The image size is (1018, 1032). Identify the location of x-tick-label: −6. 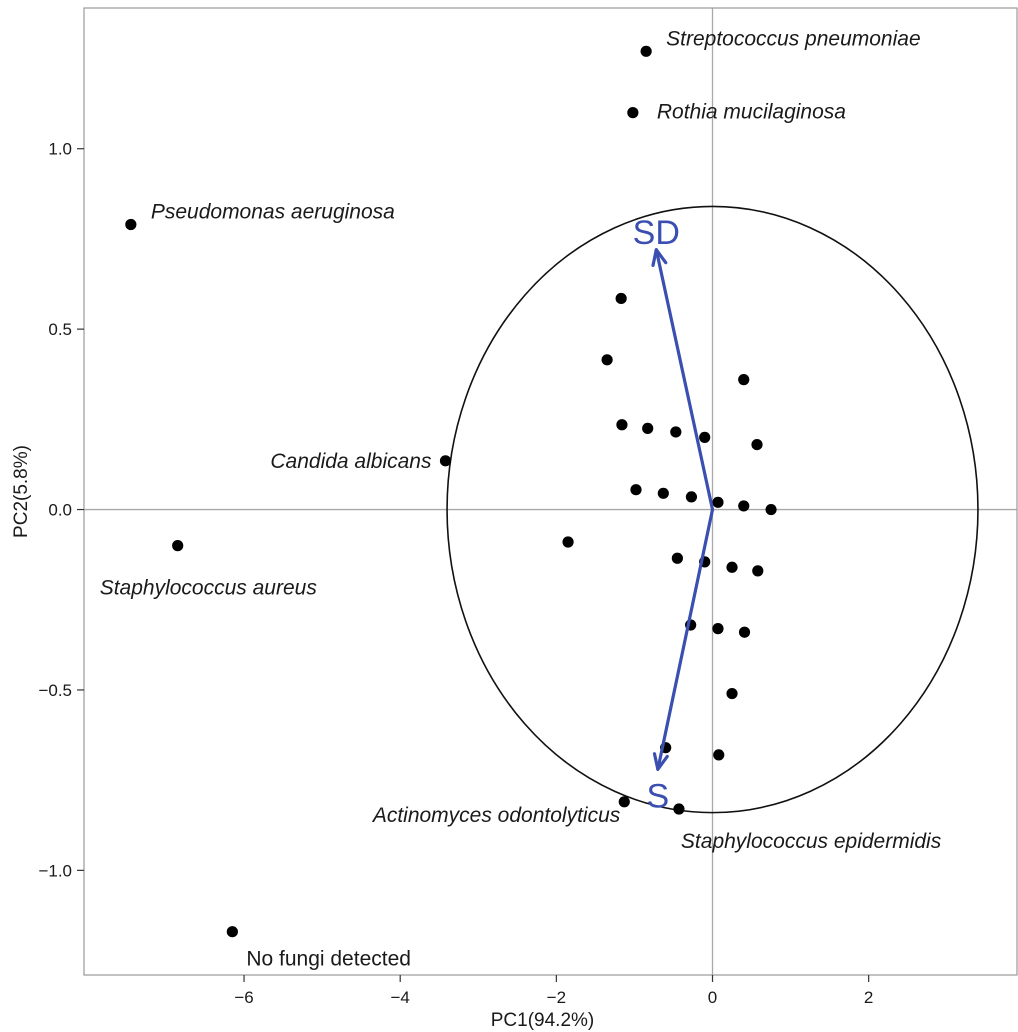
(243, 997).